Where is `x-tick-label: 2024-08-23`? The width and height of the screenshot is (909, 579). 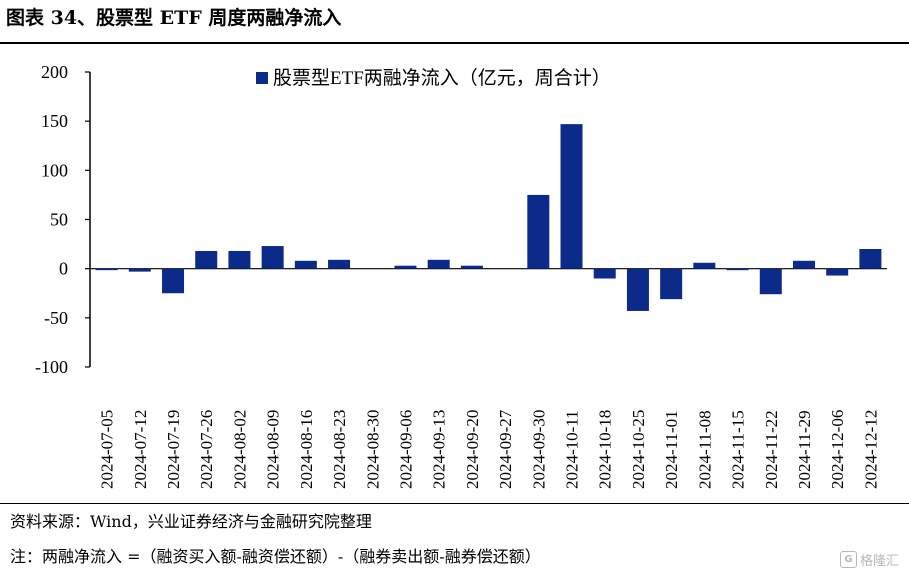
x-tick-label: 2024-08-23 is located at coordinates (339, 449).